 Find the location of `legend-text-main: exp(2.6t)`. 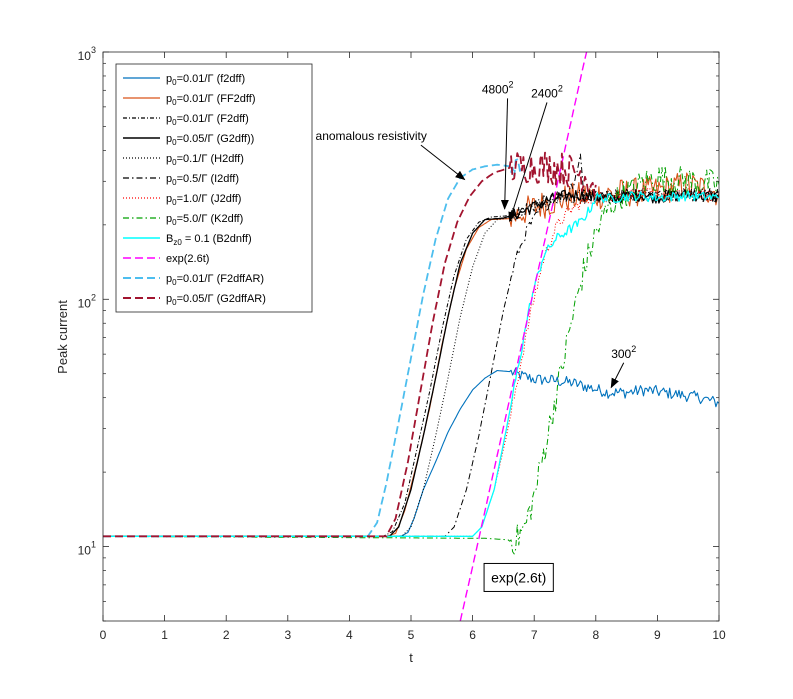

legend-text-main: exp(2.6t) is located at coordinates (187, 259).